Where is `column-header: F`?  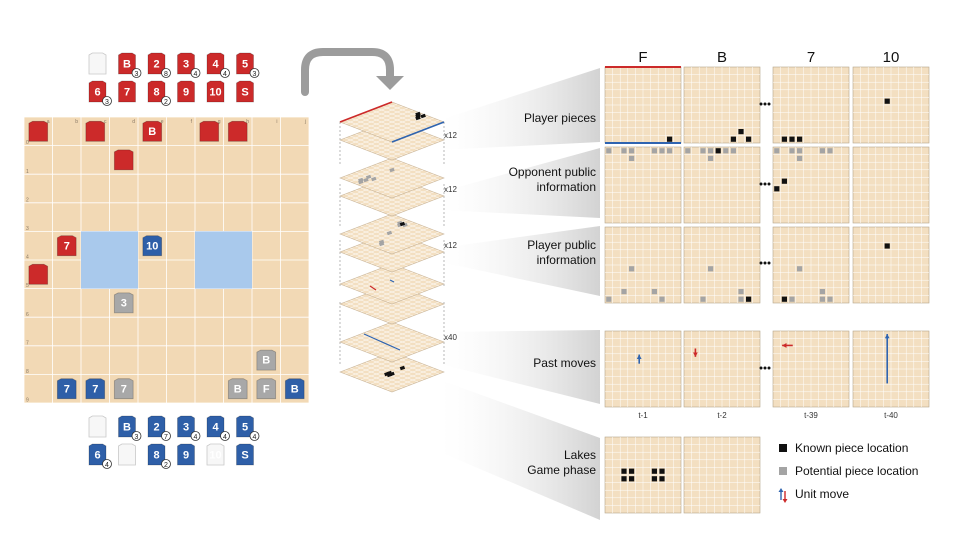
column-header: F is located at coordinates (642, 57).